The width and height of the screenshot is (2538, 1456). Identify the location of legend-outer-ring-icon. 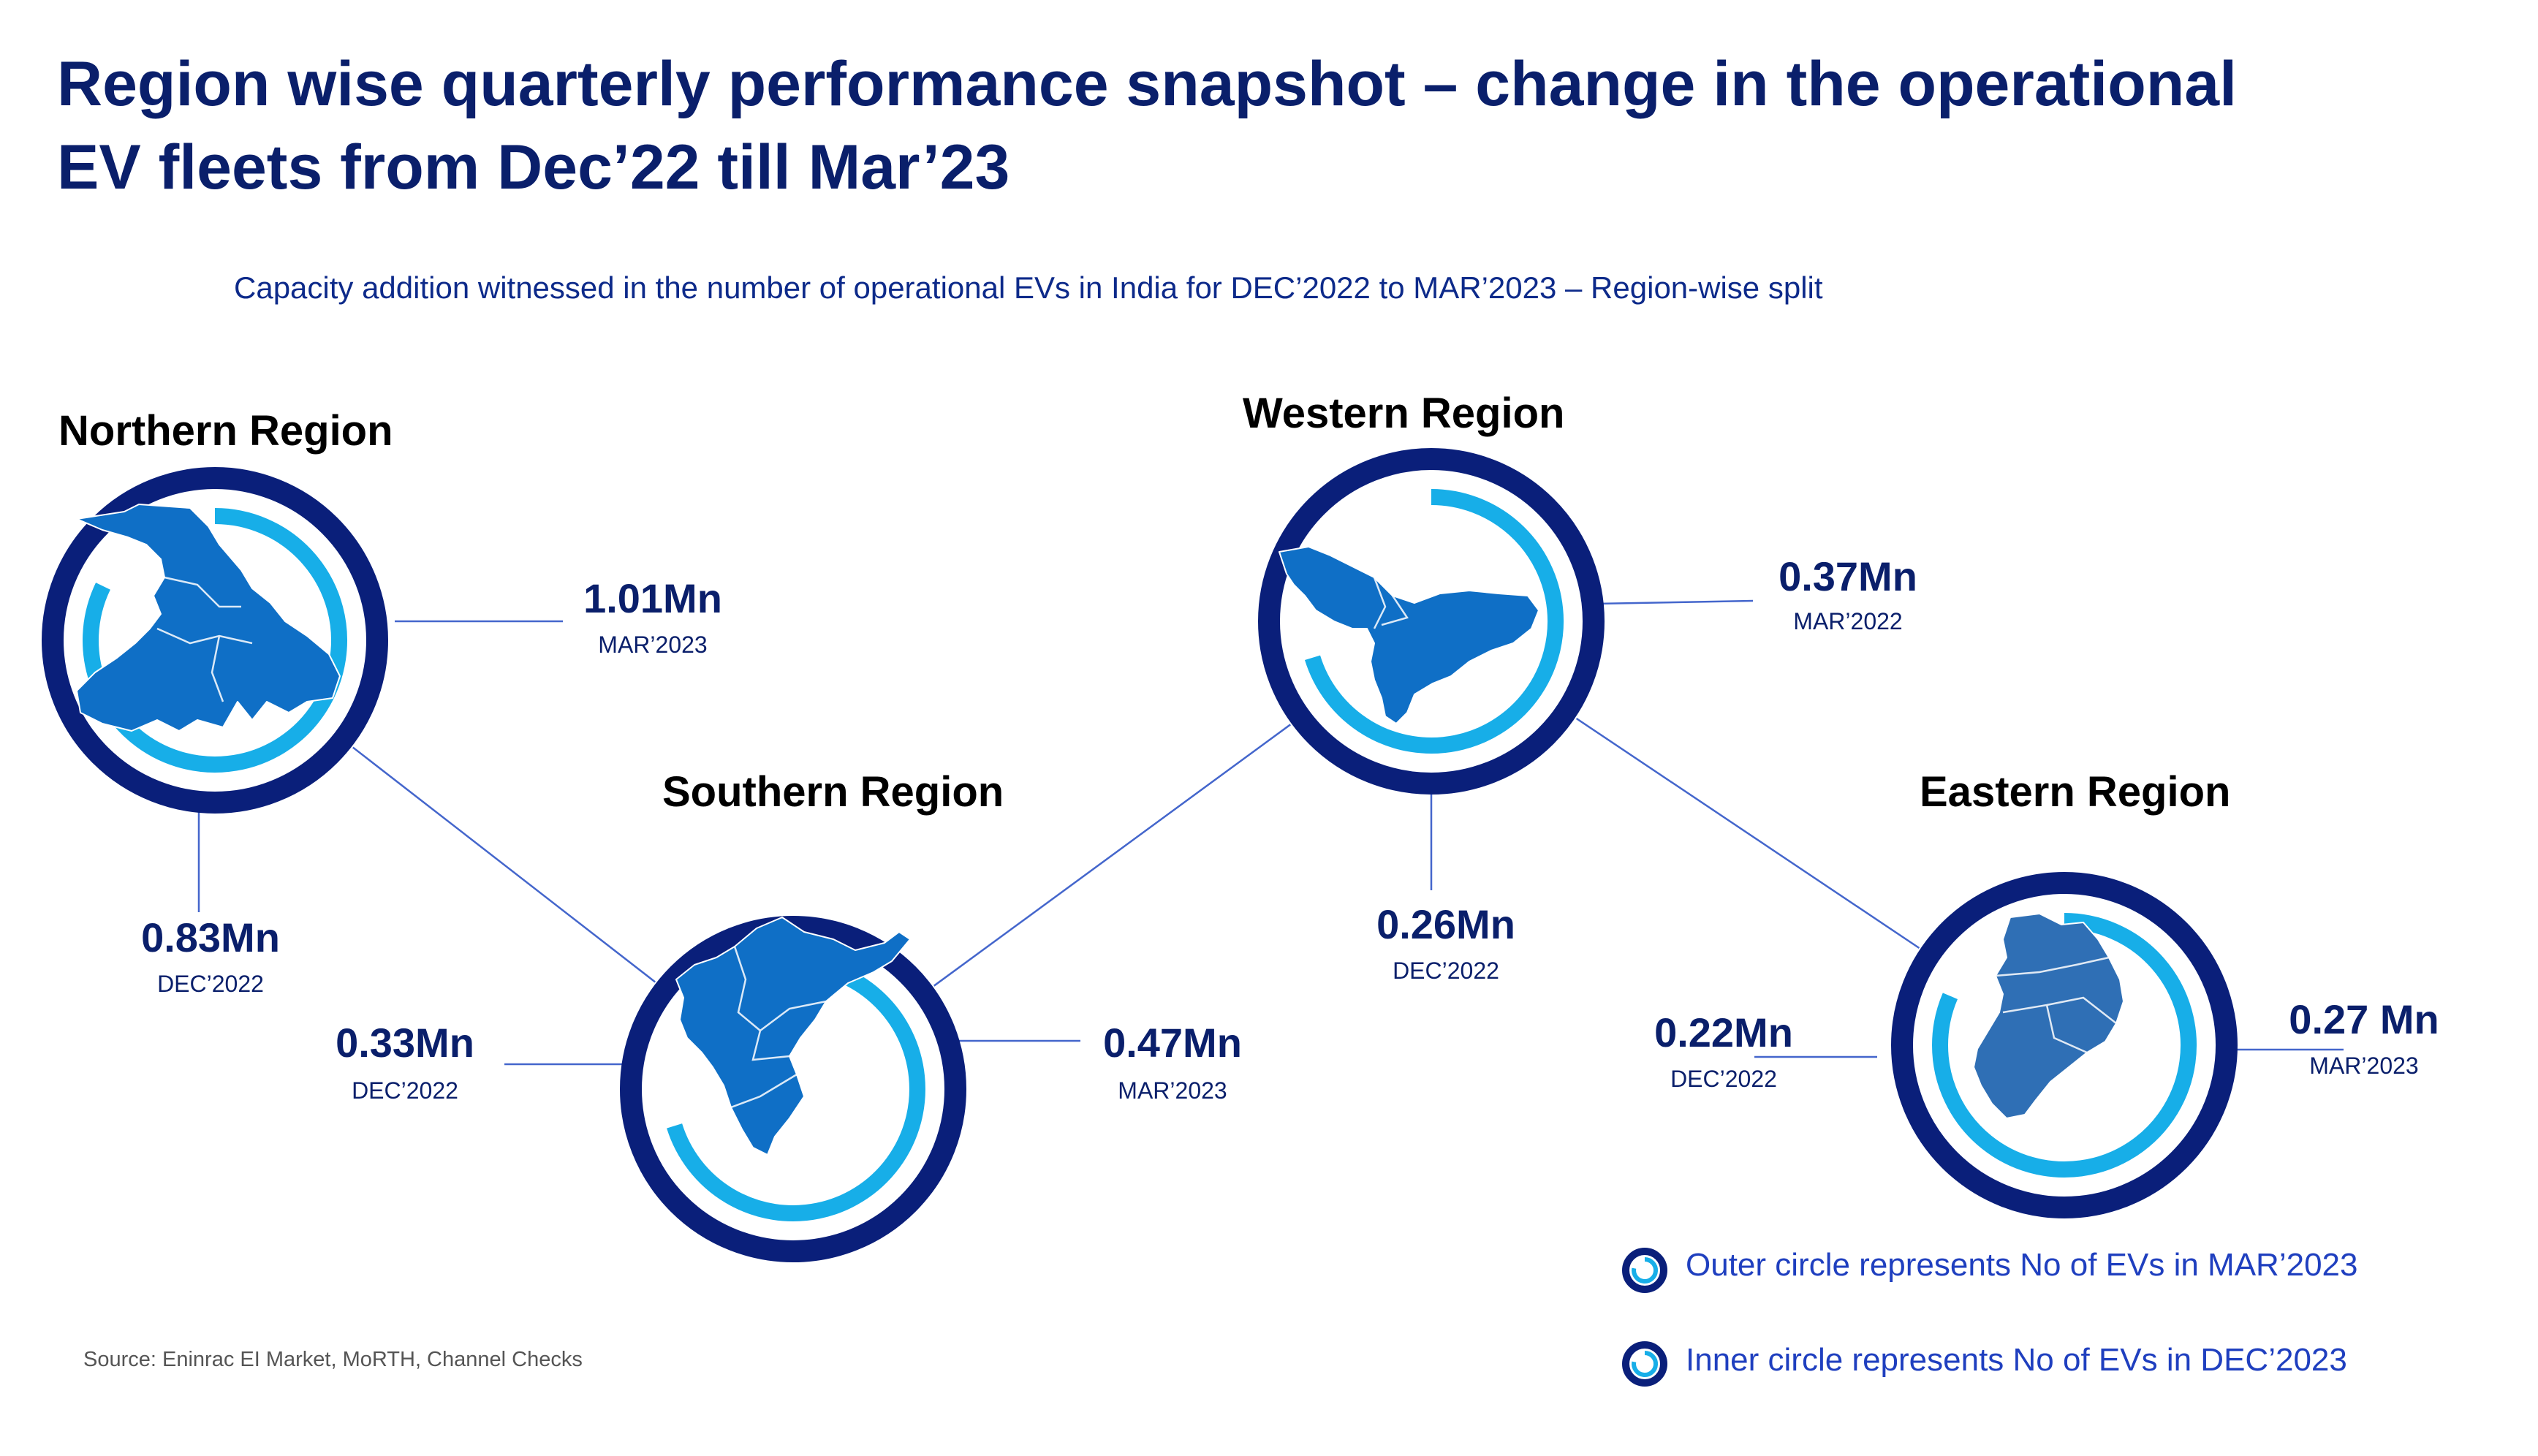
(1644, 1270).